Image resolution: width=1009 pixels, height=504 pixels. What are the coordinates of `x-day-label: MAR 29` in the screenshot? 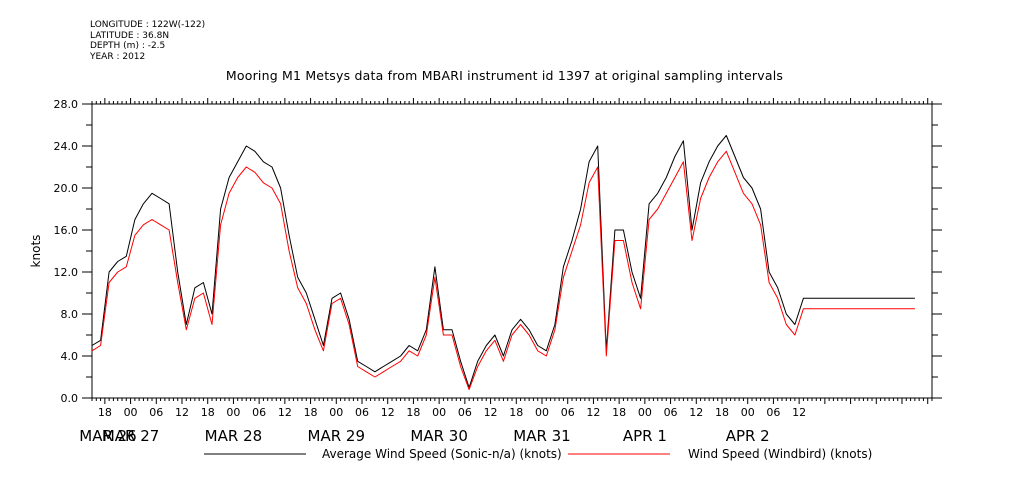 It's located at (336, 436).